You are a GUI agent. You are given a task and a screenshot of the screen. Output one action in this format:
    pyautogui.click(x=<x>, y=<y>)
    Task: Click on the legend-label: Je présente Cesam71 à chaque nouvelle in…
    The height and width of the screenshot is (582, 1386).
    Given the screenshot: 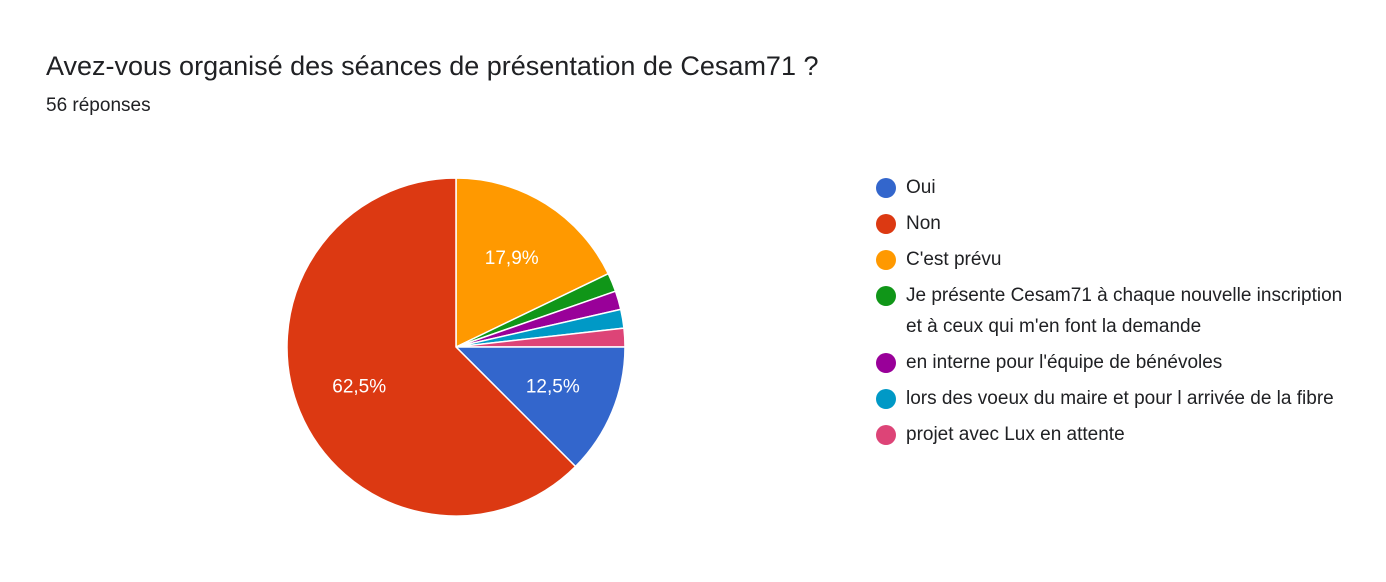 What is the action you would take?
    pyautogui.click(x=1124, y=311)
    